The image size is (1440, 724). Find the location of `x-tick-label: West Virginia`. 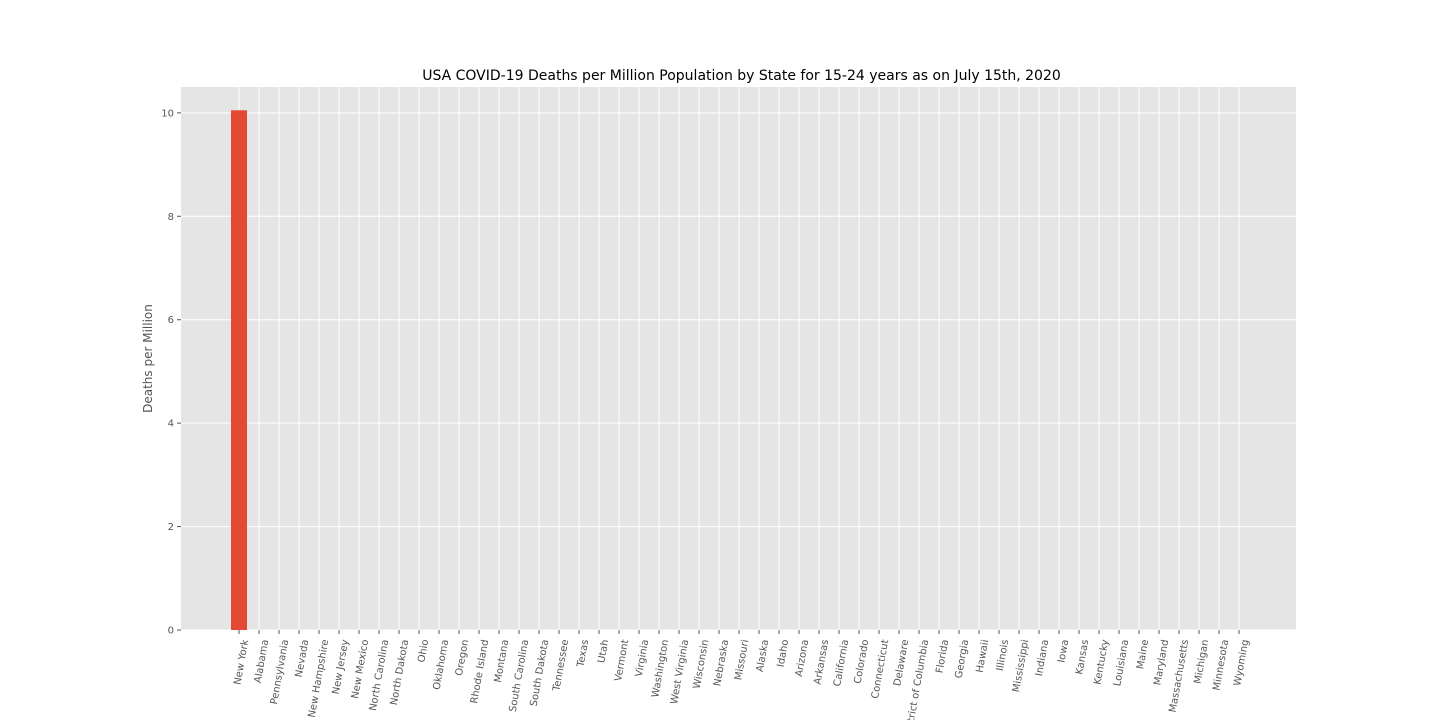

x-tick-label: West Virginia is located at coordinates (680, 672).